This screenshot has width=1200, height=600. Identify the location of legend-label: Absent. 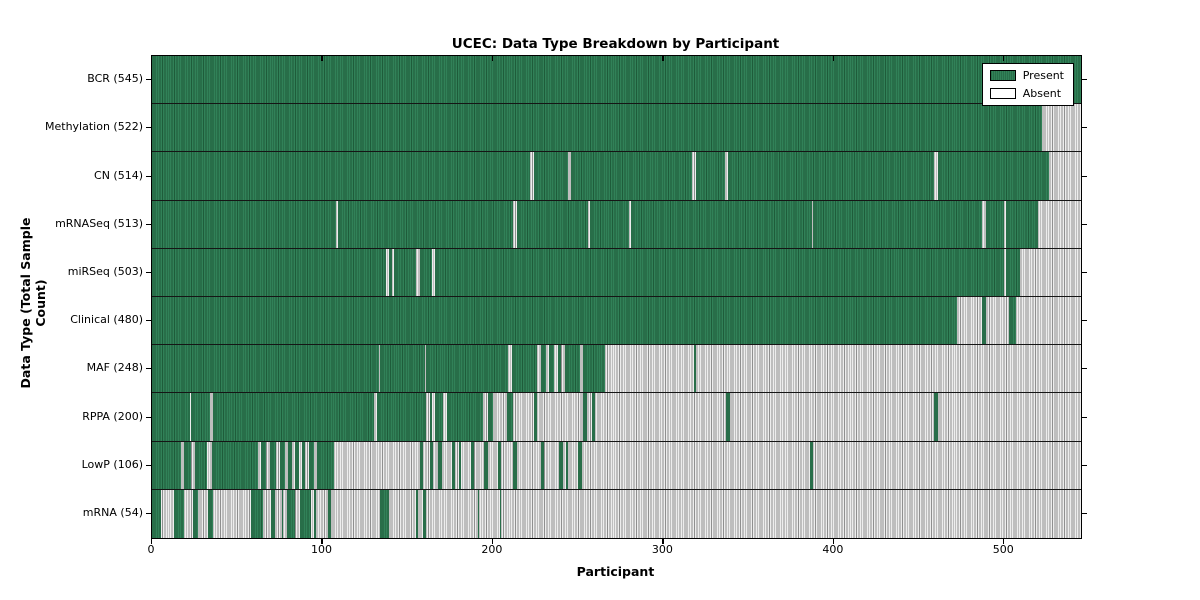
(1042, 93).